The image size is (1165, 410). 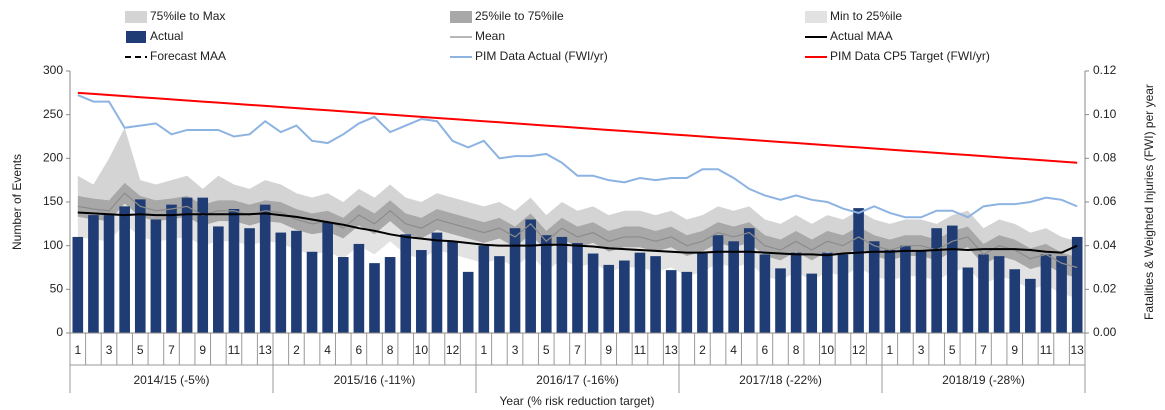 I want to click on y2-tick-label: 0.00, so click(x=1105, y=332).